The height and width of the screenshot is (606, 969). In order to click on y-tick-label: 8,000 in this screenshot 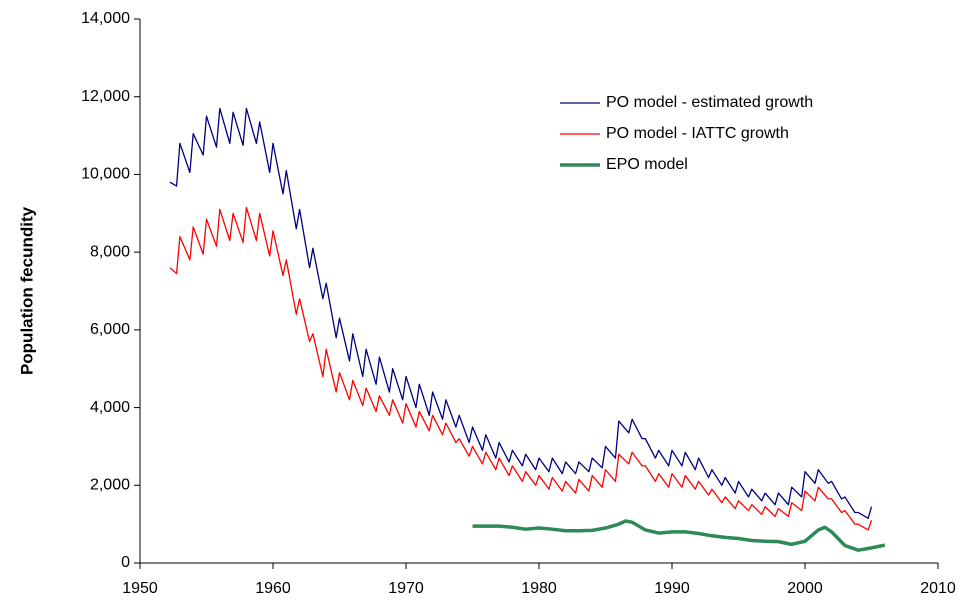, I will do `click(110, 251)`.